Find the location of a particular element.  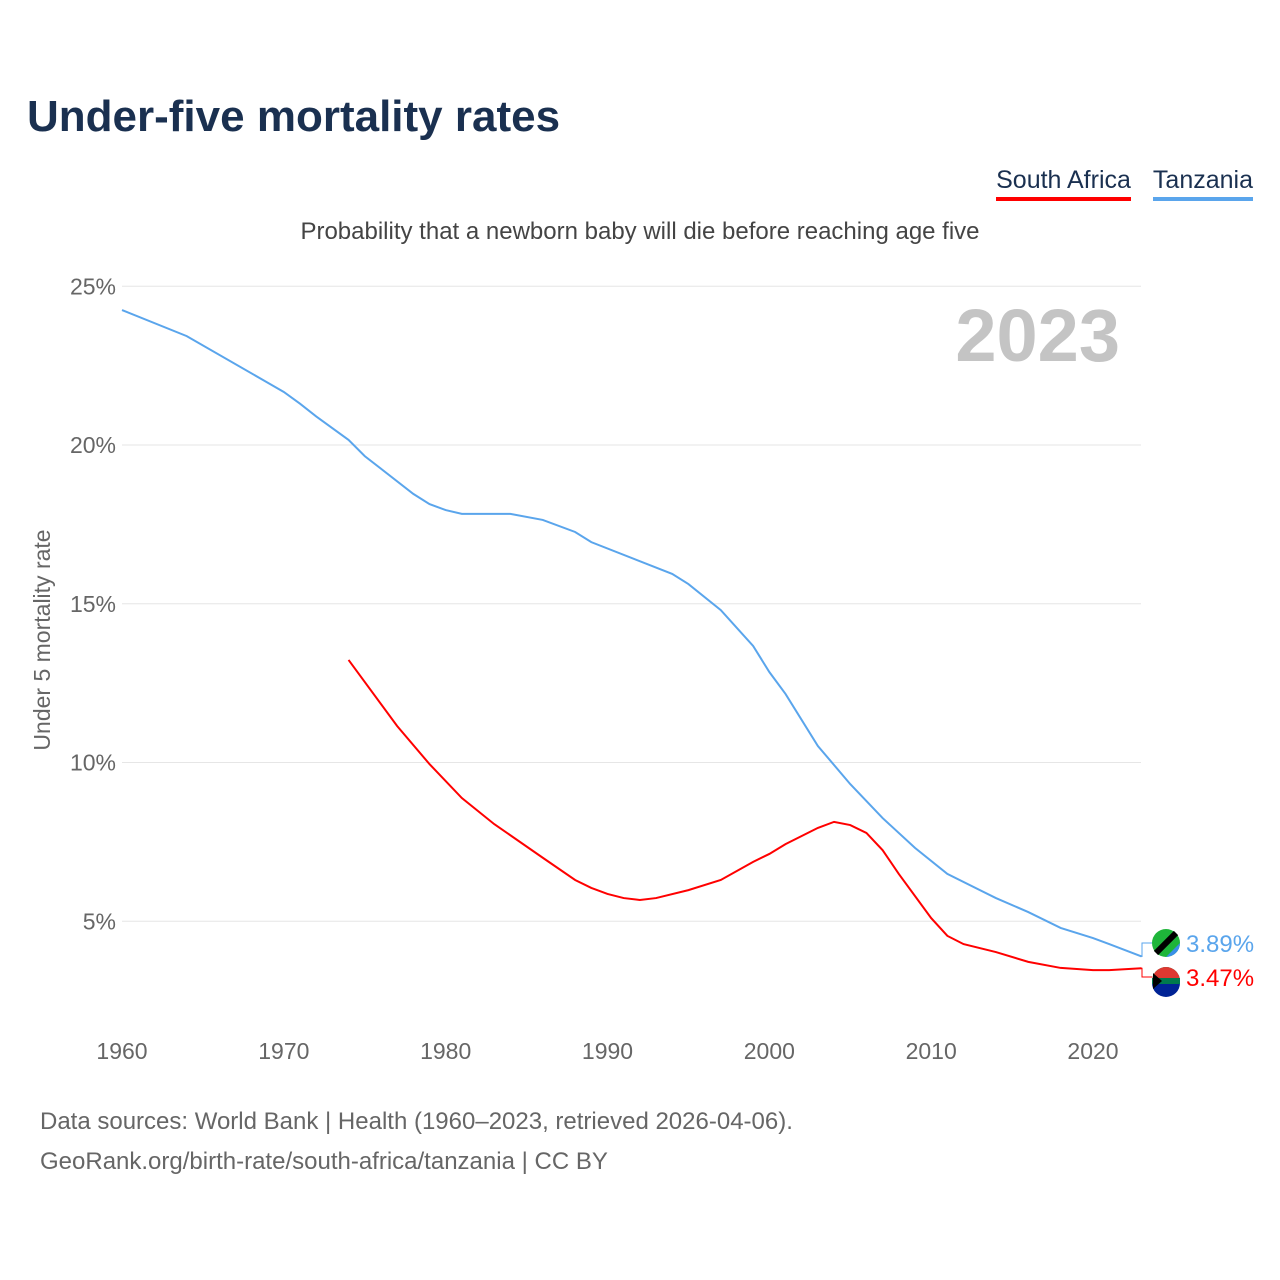

legend-south-africa: South Africa is located at coordinates (1063, 183).